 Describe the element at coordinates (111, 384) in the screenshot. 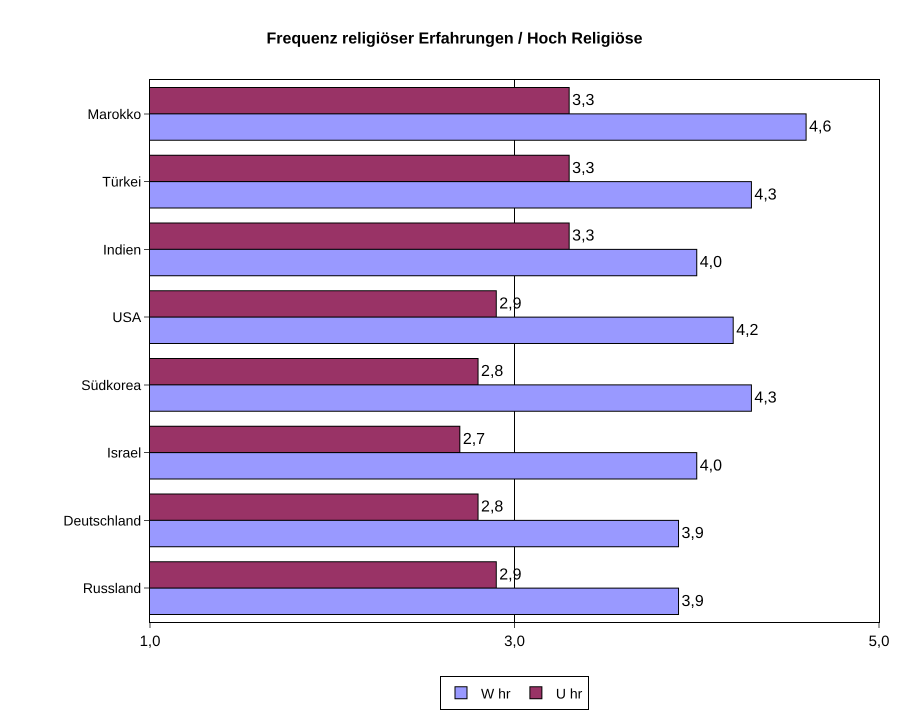

I see `y-tick-label: Südkorea` at that location.